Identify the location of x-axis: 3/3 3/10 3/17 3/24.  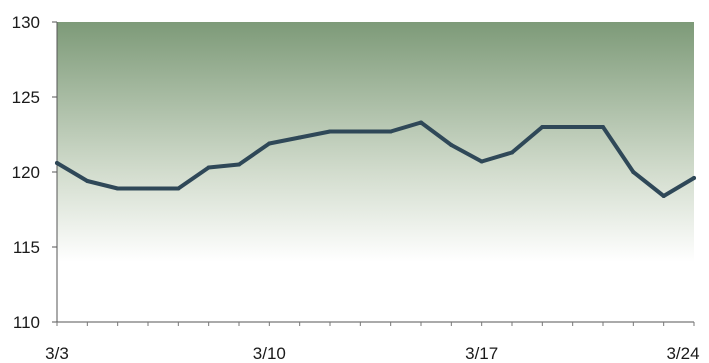
(372, 342).